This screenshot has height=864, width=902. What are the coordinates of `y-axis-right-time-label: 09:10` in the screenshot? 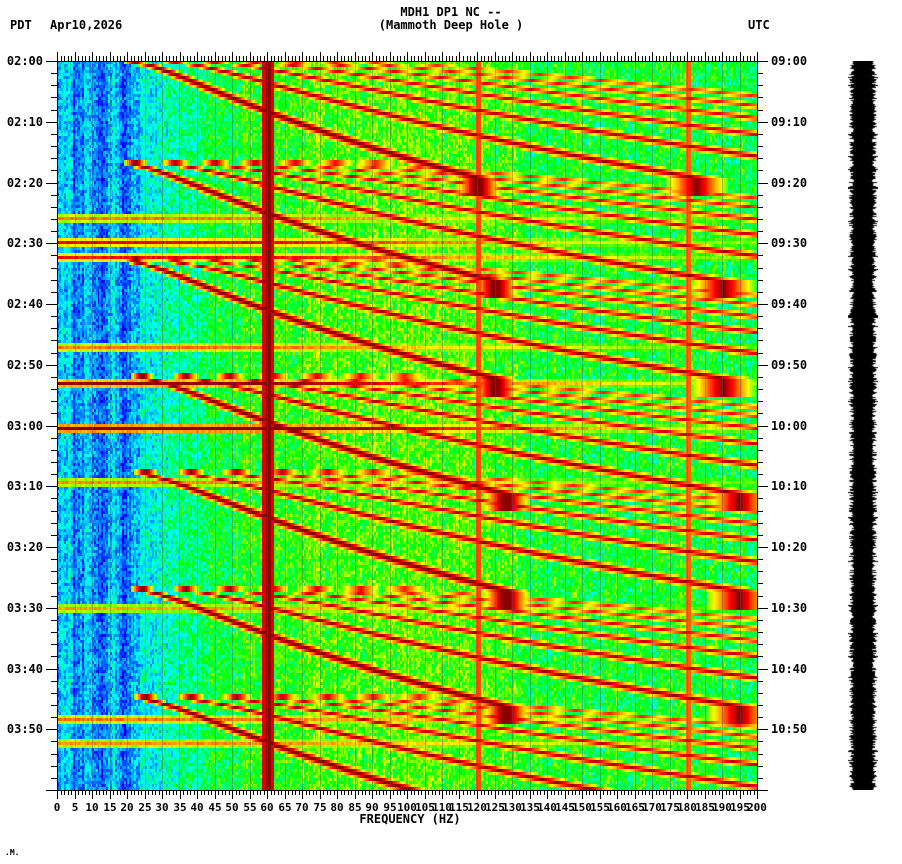 It's located at (789, 122).